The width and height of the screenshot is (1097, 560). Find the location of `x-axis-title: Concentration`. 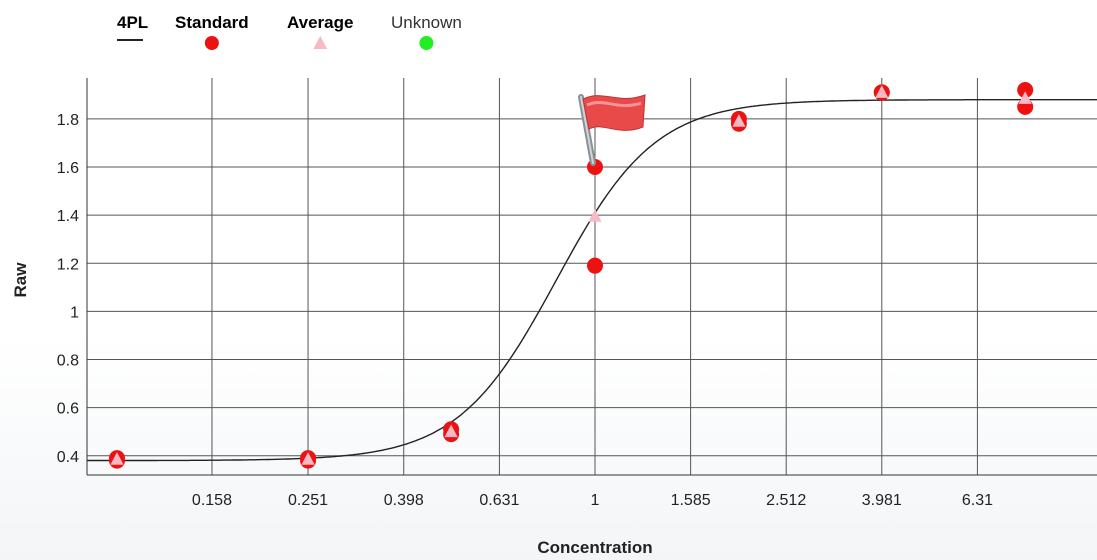

x-axis-title: Concentration is located at coordinates (594, 547).